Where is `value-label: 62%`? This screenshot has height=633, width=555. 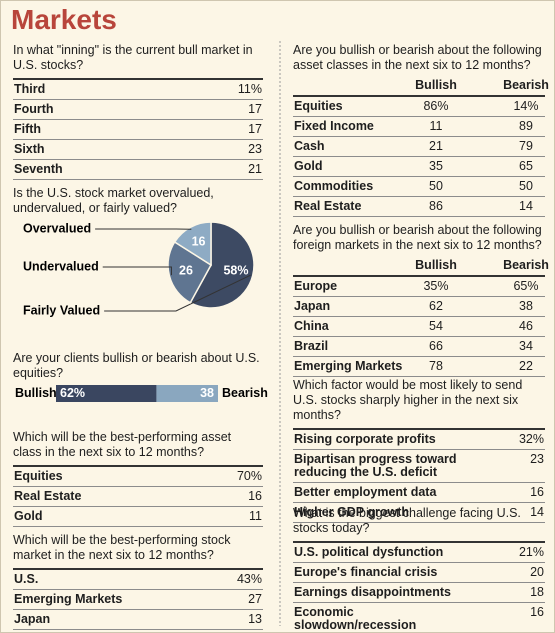 value-label: 62% is located at coordinates (72, 393).